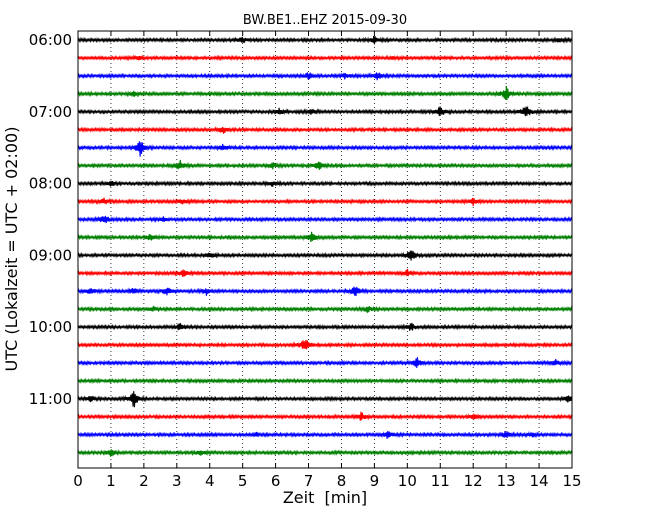 Image resolution: width=650 pixels, height=520 pixels. What do you see at coordinates (210, 481) in the screenshot?
I see `x-tick-label: 4` at bounding box center [210, 481].